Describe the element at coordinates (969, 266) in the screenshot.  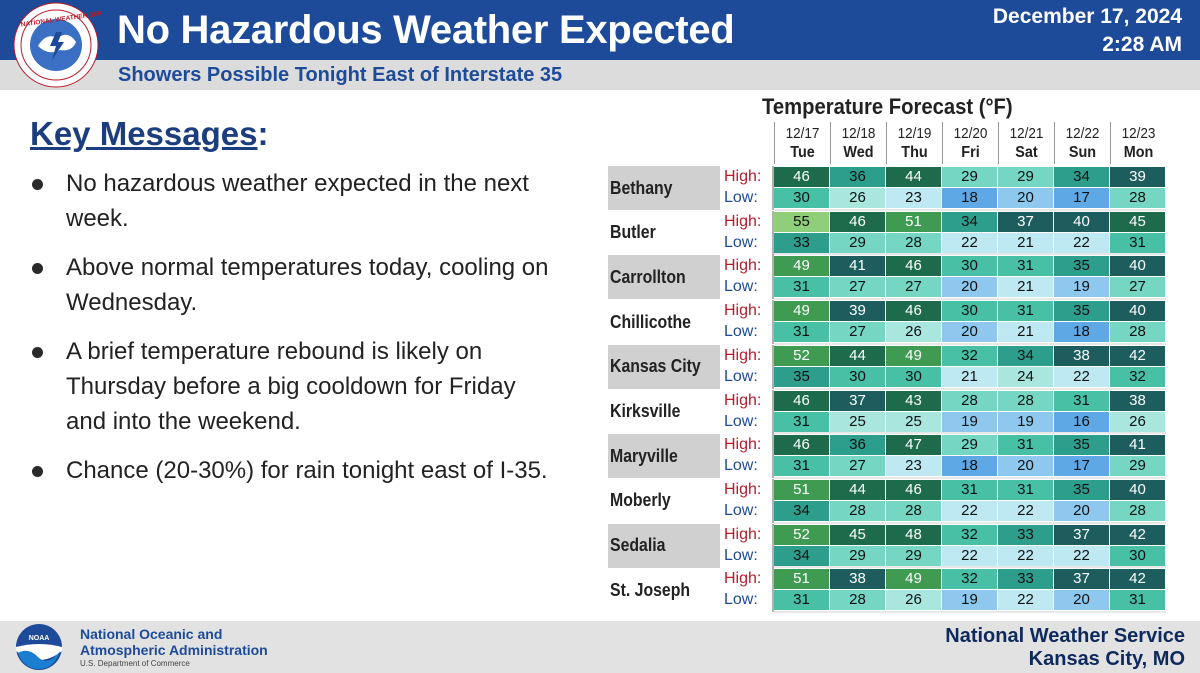
I see `high-temp-cell: 30` at that location.